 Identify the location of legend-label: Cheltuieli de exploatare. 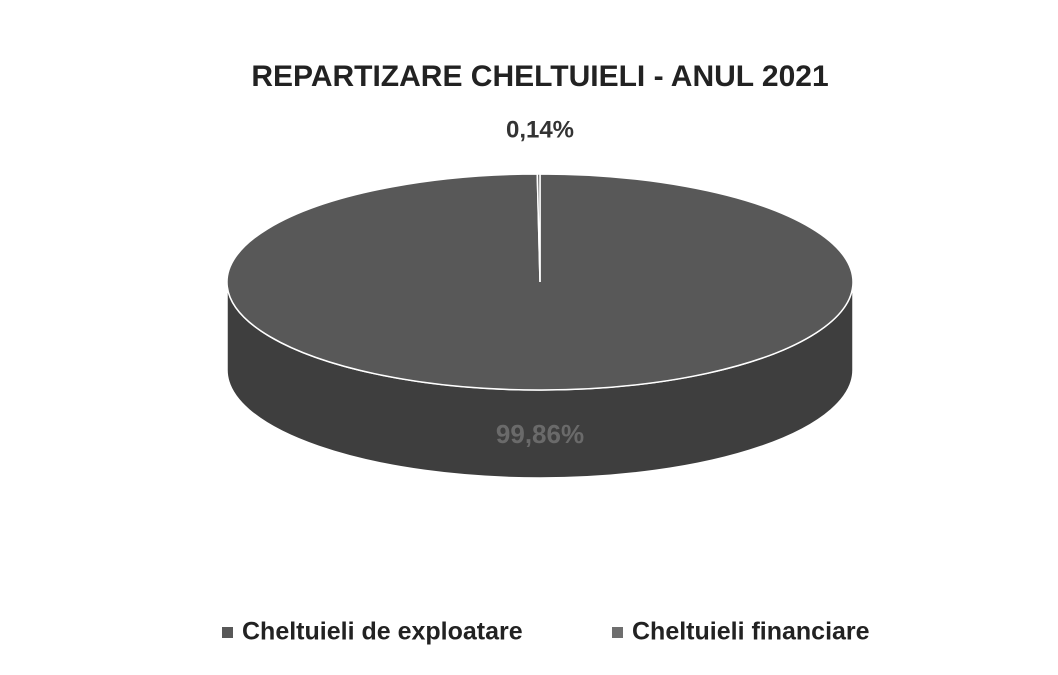
(382, 632).